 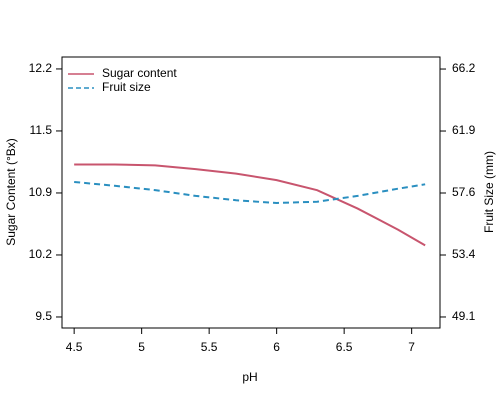 What do you see at coordinates (464, 254) in the screenshot?
I see `y2-tick-label: 53.4` at bounding box center [464, 254].